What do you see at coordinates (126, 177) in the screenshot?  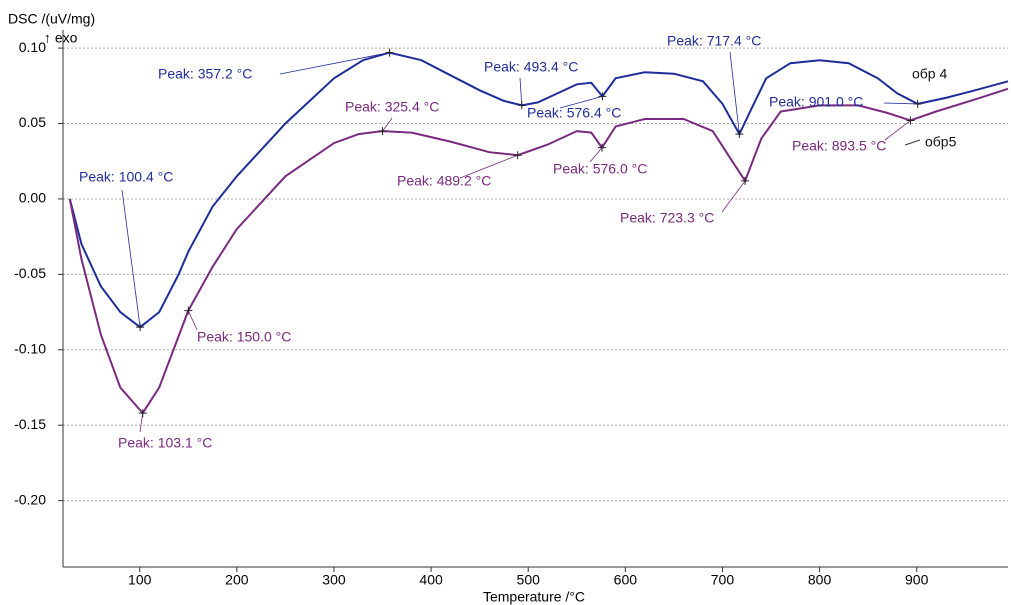 I see `annotation: Peak: 100.4 °C` at bounding box center [126, 177].